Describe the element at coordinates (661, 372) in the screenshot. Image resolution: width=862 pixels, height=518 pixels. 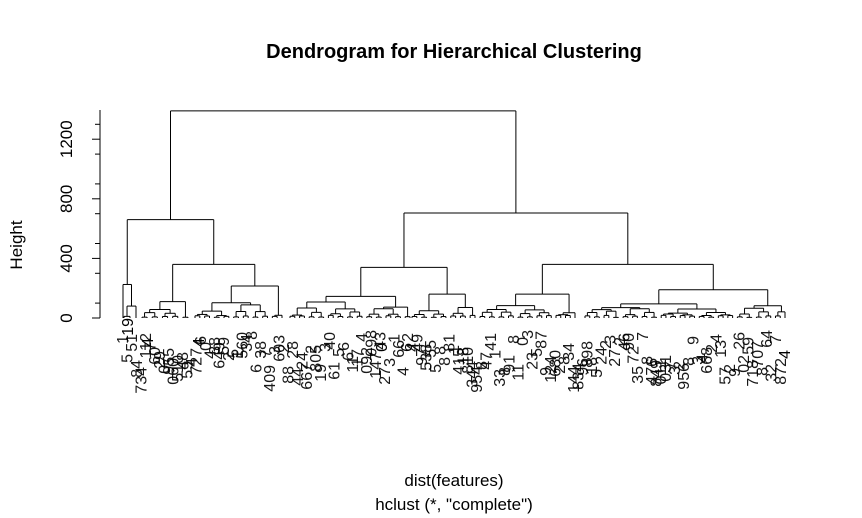
I see `leaf-label: 011` at that location.